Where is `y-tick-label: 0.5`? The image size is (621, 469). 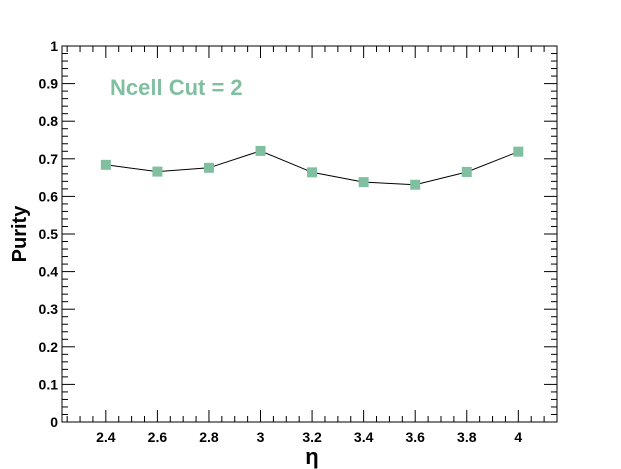 y-tick-label: 0.5 is located at coordinates (49, 234).